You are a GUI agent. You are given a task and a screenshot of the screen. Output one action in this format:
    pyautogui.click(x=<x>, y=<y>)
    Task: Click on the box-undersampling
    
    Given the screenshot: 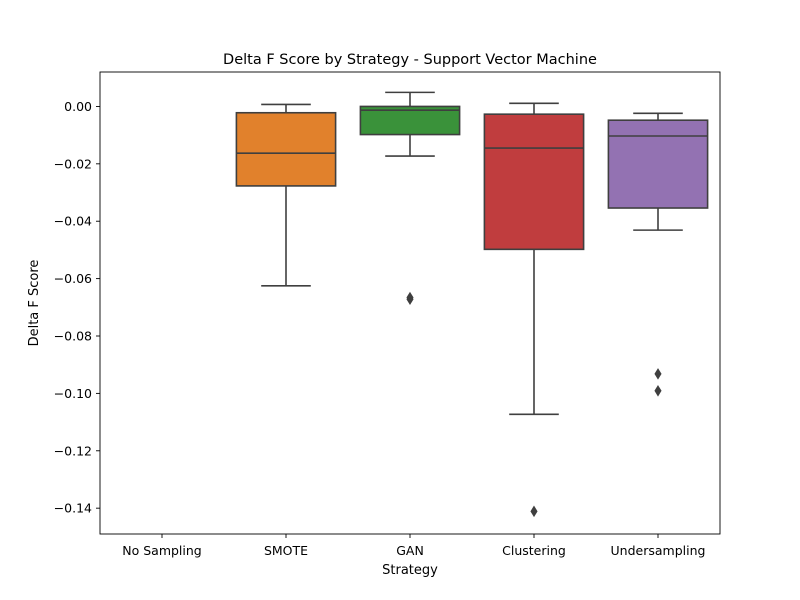 What is the action you would take?
    pyautogui.click(x=658, y=254)
    